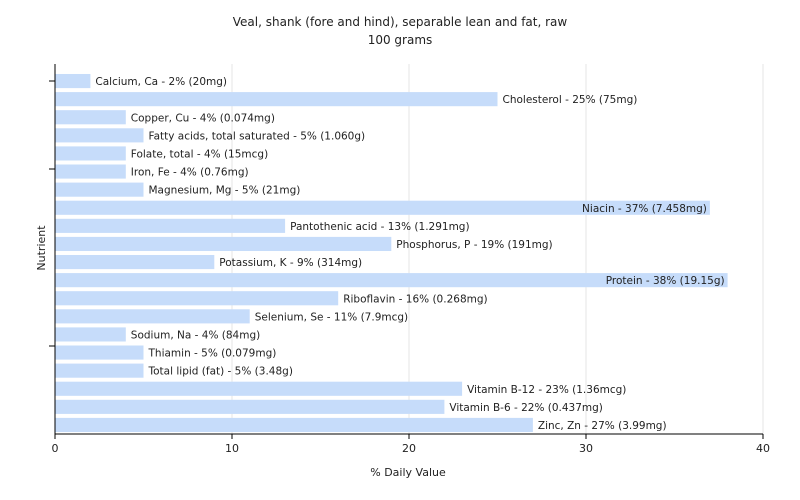  What do you see at coordinates (212, 354) in the screenshot?
I see `bar-label: Thiamin - 5% (0.079mg)` at bounding box center [212, 354].